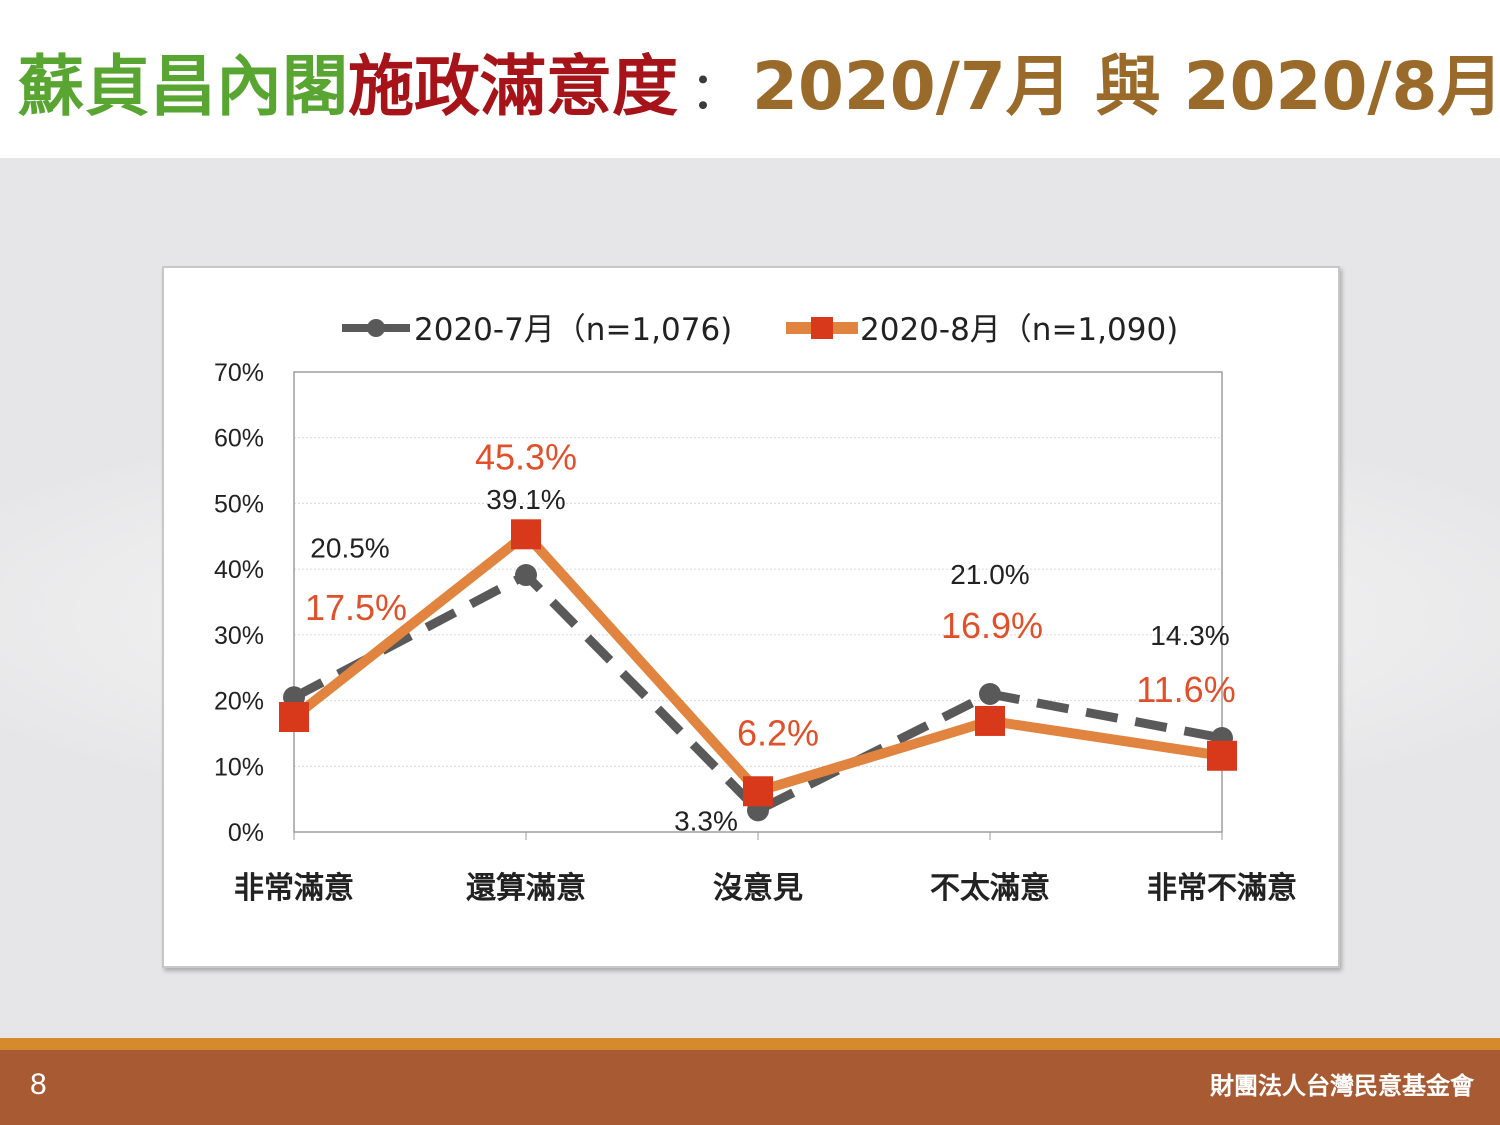 The height and width of the screenshot is (1125, 1500). What do you see at coordinates (239, 373) in the screenshot?
I see `y-tick-label: 70%` at bounding box center [239, 373].